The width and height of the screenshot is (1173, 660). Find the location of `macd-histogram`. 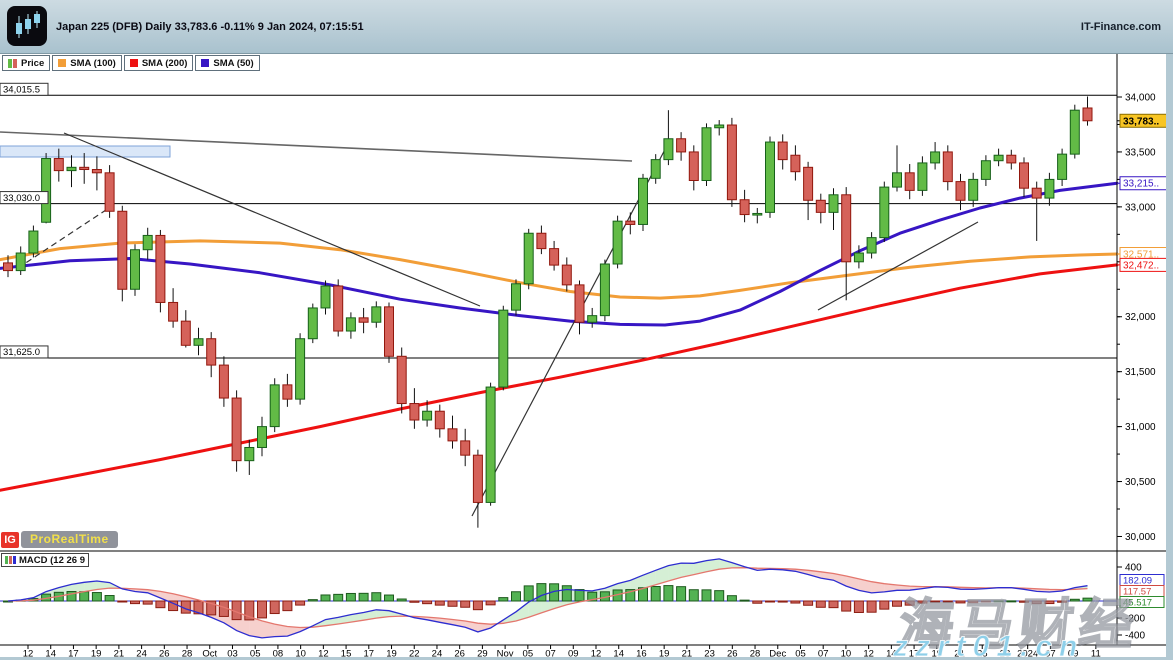

macd-histogram is located at coordinates (548, 602).